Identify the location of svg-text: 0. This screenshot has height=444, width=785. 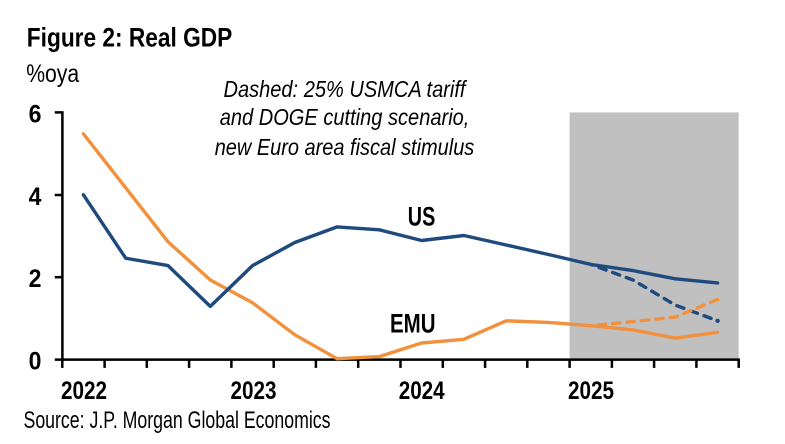
(35, 361).